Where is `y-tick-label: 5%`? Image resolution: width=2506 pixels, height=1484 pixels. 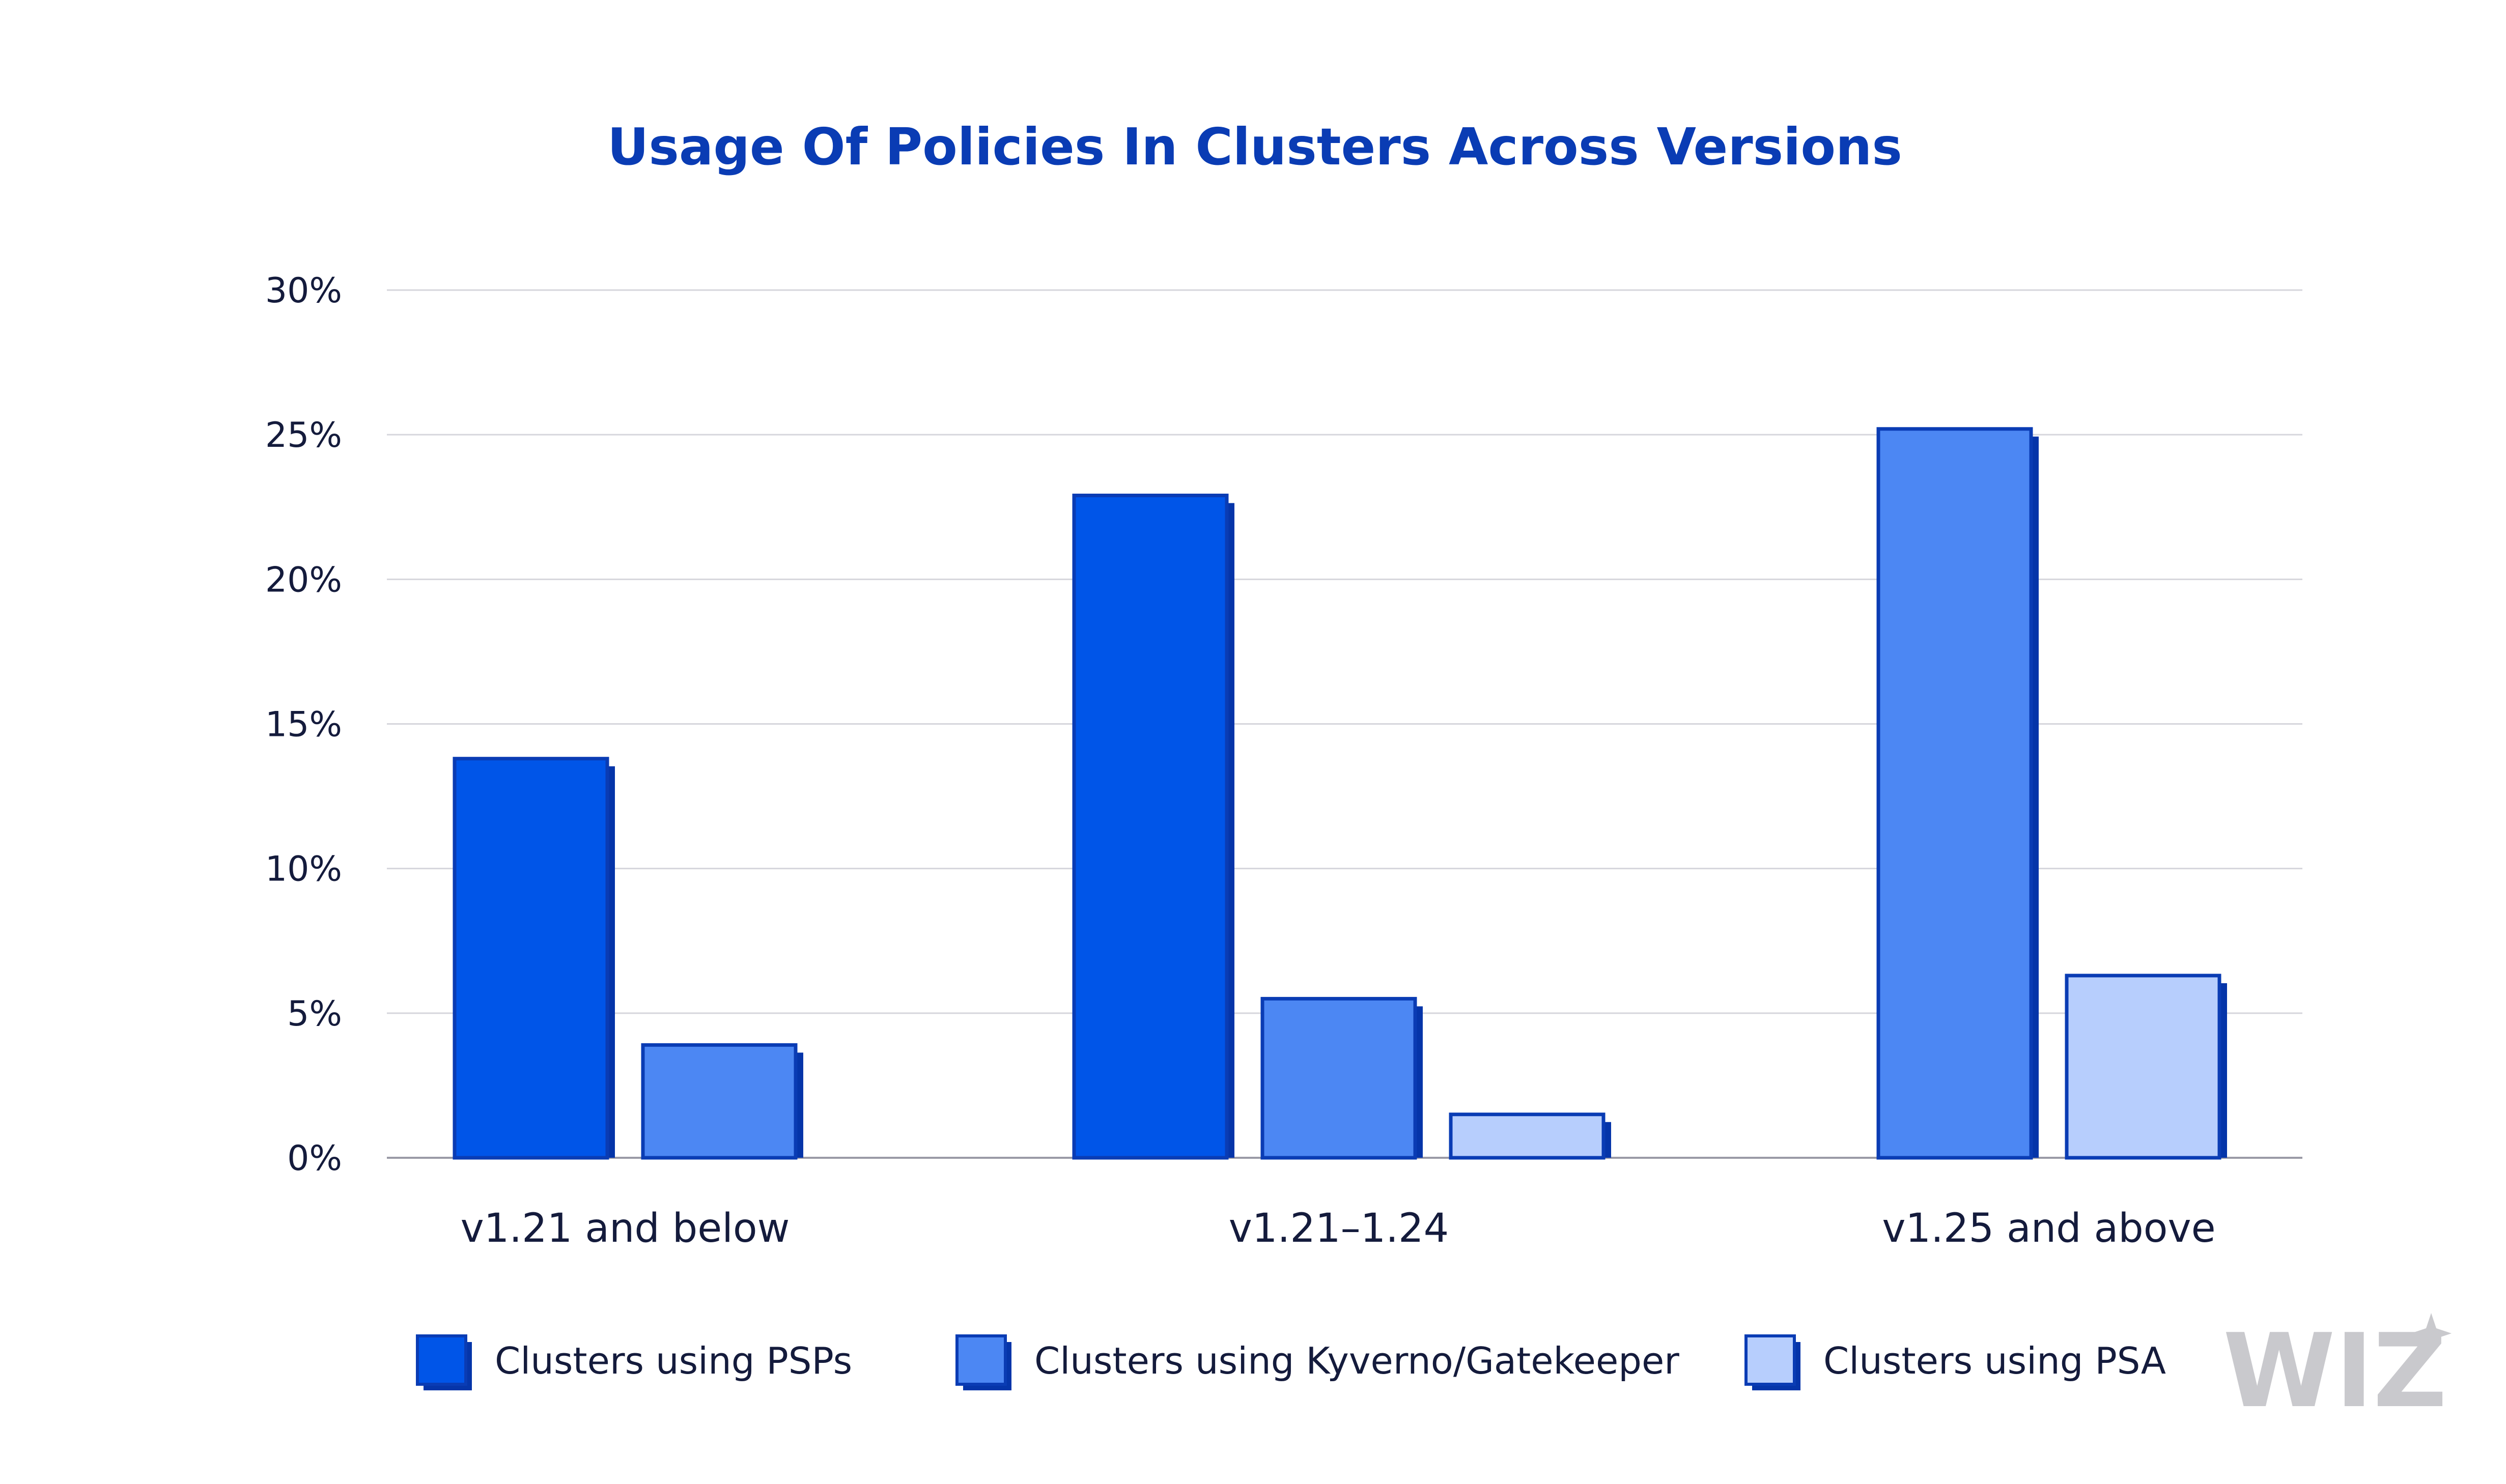
y-tick-label: 5% is located at coordinates (314, 1014).